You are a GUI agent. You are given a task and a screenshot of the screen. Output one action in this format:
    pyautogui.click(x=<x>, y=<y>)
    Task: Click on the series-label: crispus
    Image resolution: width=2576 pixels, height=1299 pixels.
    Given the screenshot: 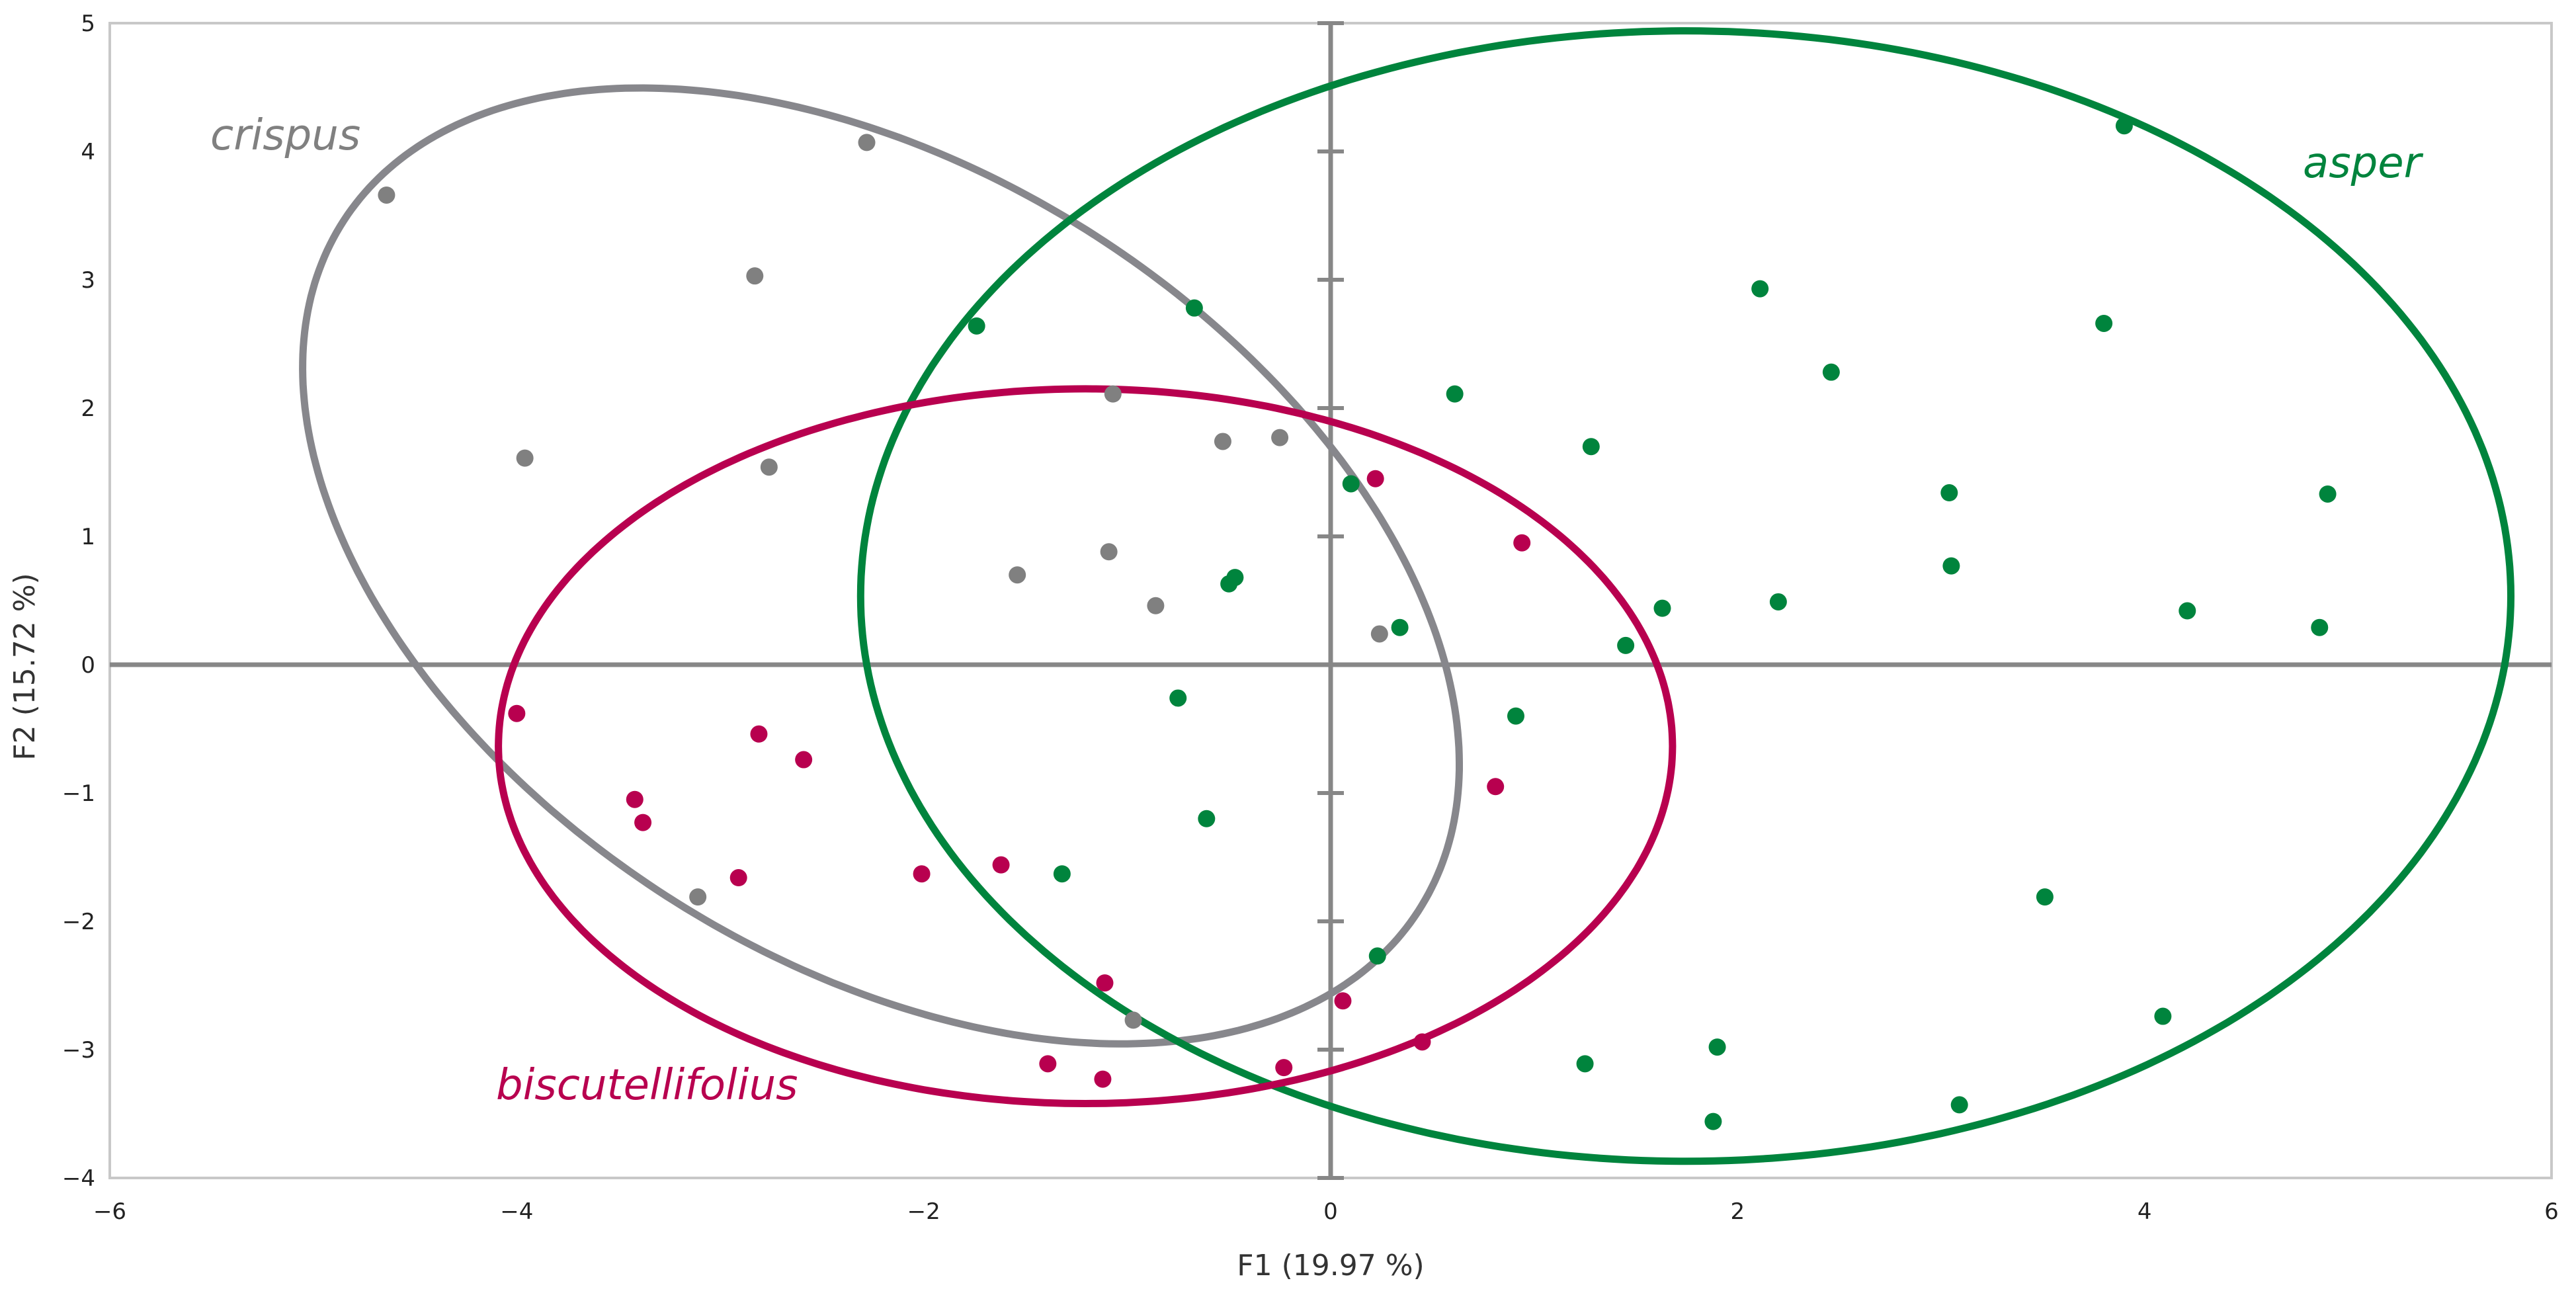 What is the action you would take?
    pyautogui.click(x=285, y=135)
    